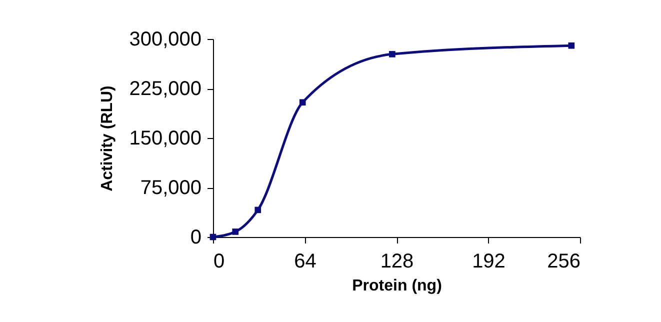  What do you see at coordinates (196, 237) in the screenshot?
I see `y-tick-label: 0` at bounding box center [196, 237].